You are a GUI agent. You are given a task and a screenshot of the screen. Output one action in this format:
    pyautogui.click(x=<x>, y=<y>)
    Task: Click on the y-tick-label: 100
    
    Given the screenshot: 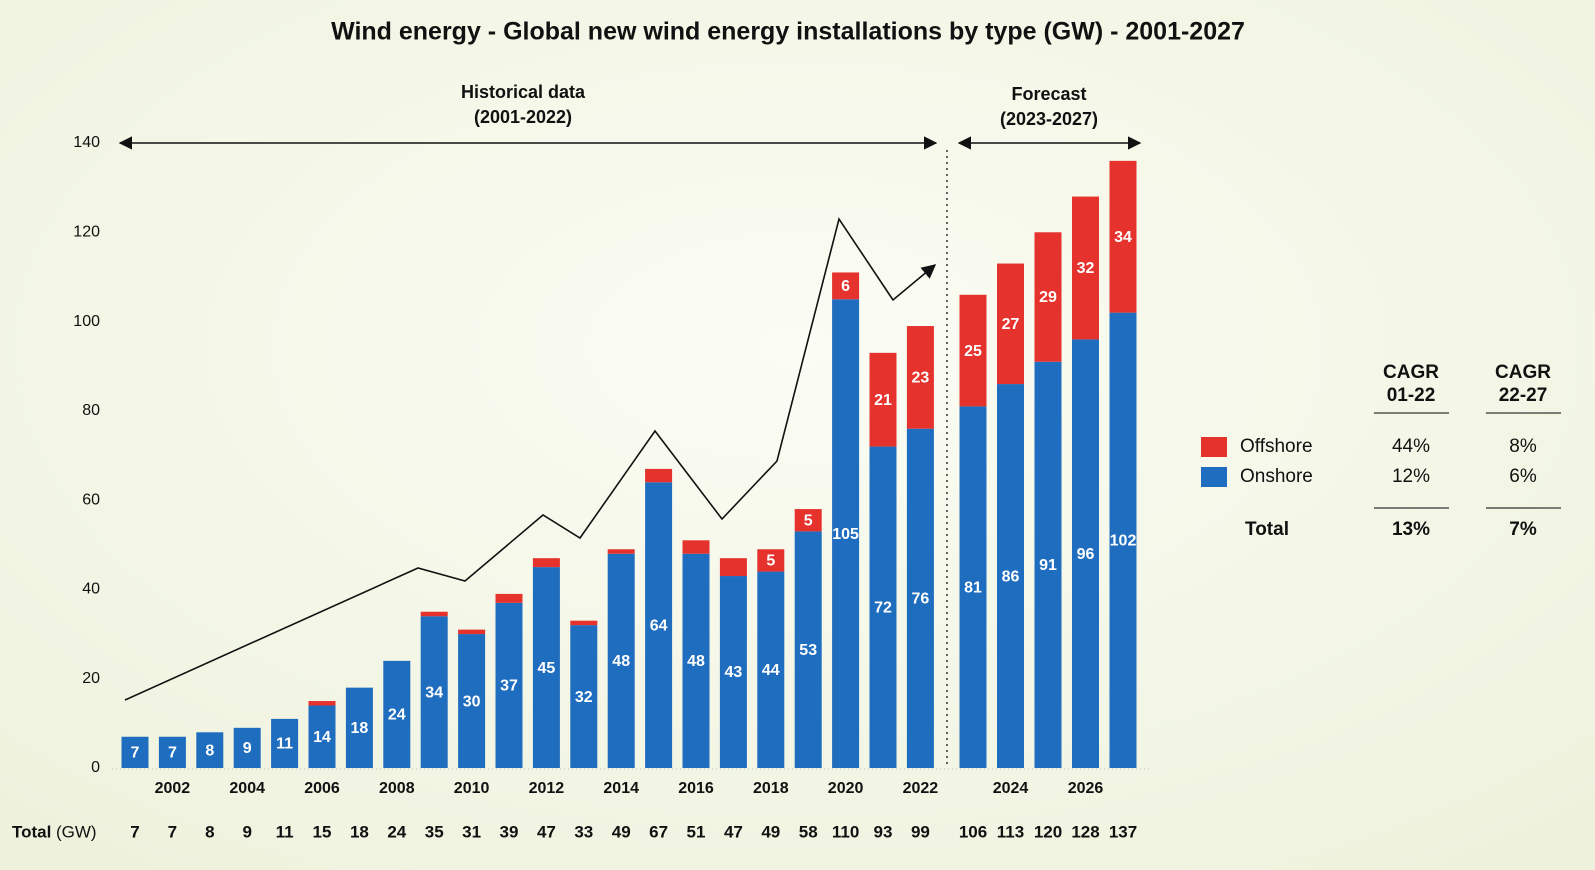 What is the action you would take?
    pyautogui.click(x=86, y=321)
    